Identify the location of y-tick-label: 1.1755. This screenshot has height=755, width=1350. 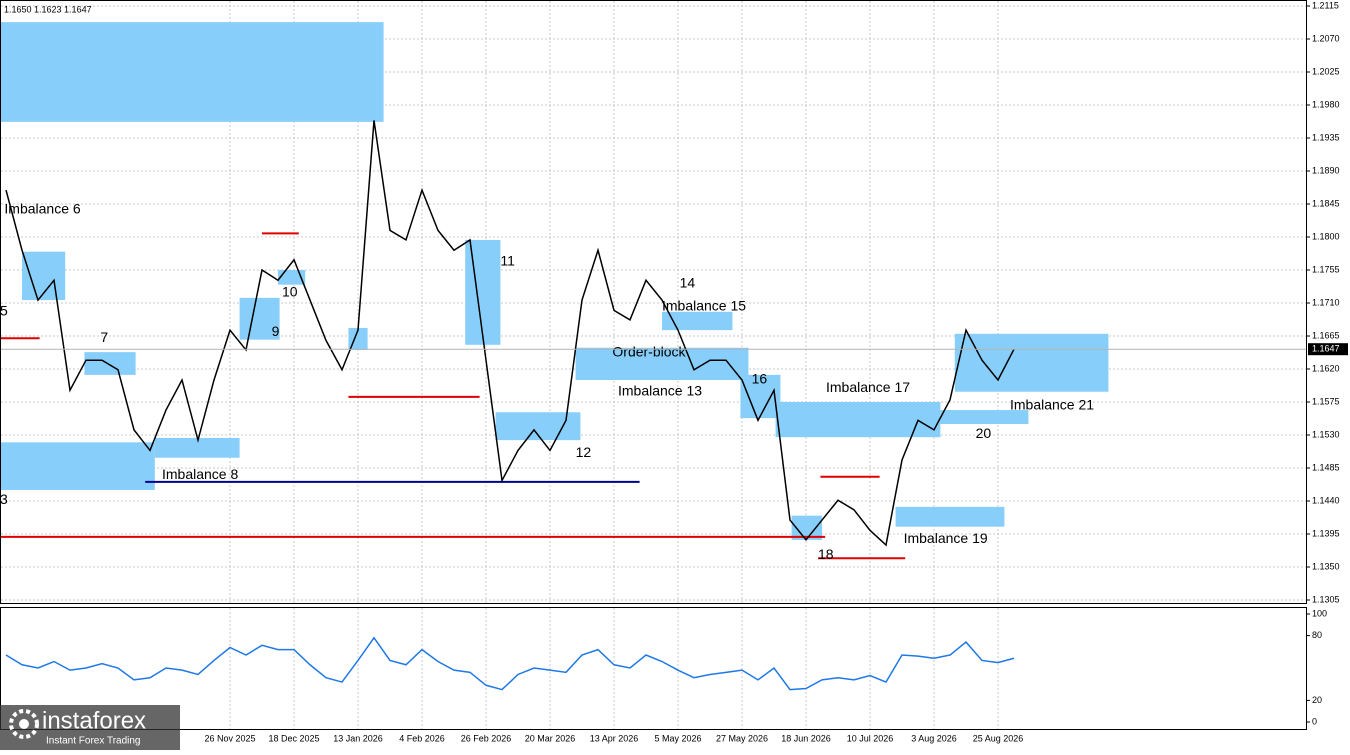
(1326, 269).